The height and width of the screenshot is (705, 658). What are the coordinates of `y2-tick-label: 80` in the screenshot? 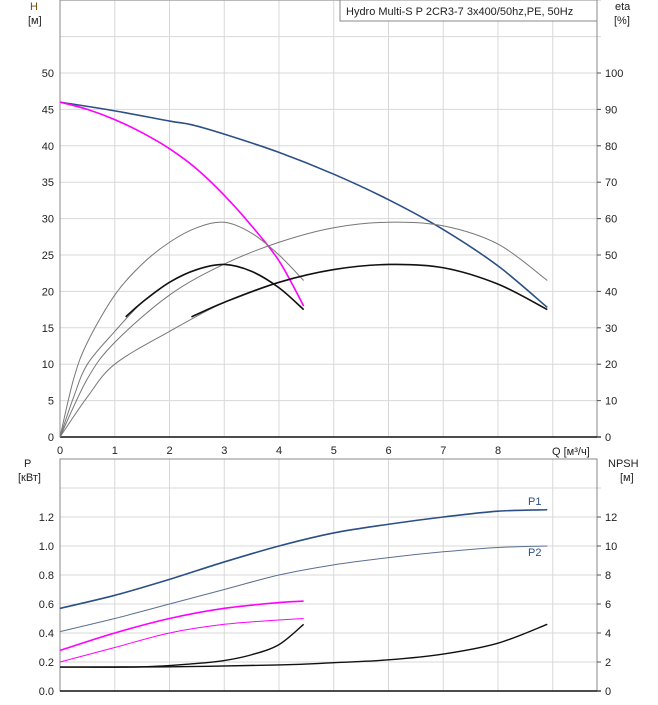 It's located at (611, 147).